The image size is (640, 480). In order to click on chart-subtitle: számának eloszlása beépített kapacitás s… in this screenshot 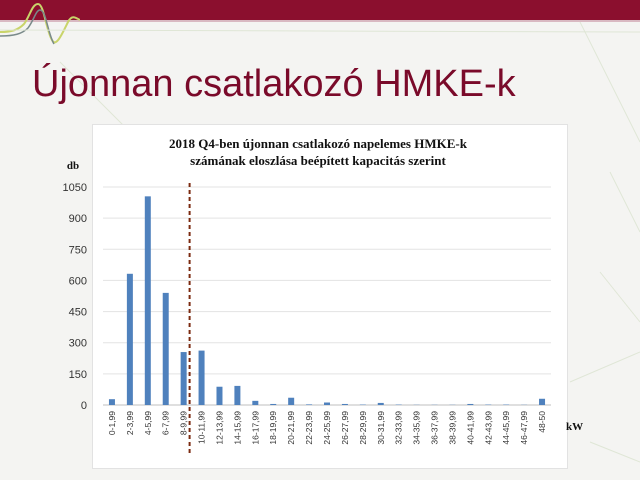, I will do `click(318, 160)`.